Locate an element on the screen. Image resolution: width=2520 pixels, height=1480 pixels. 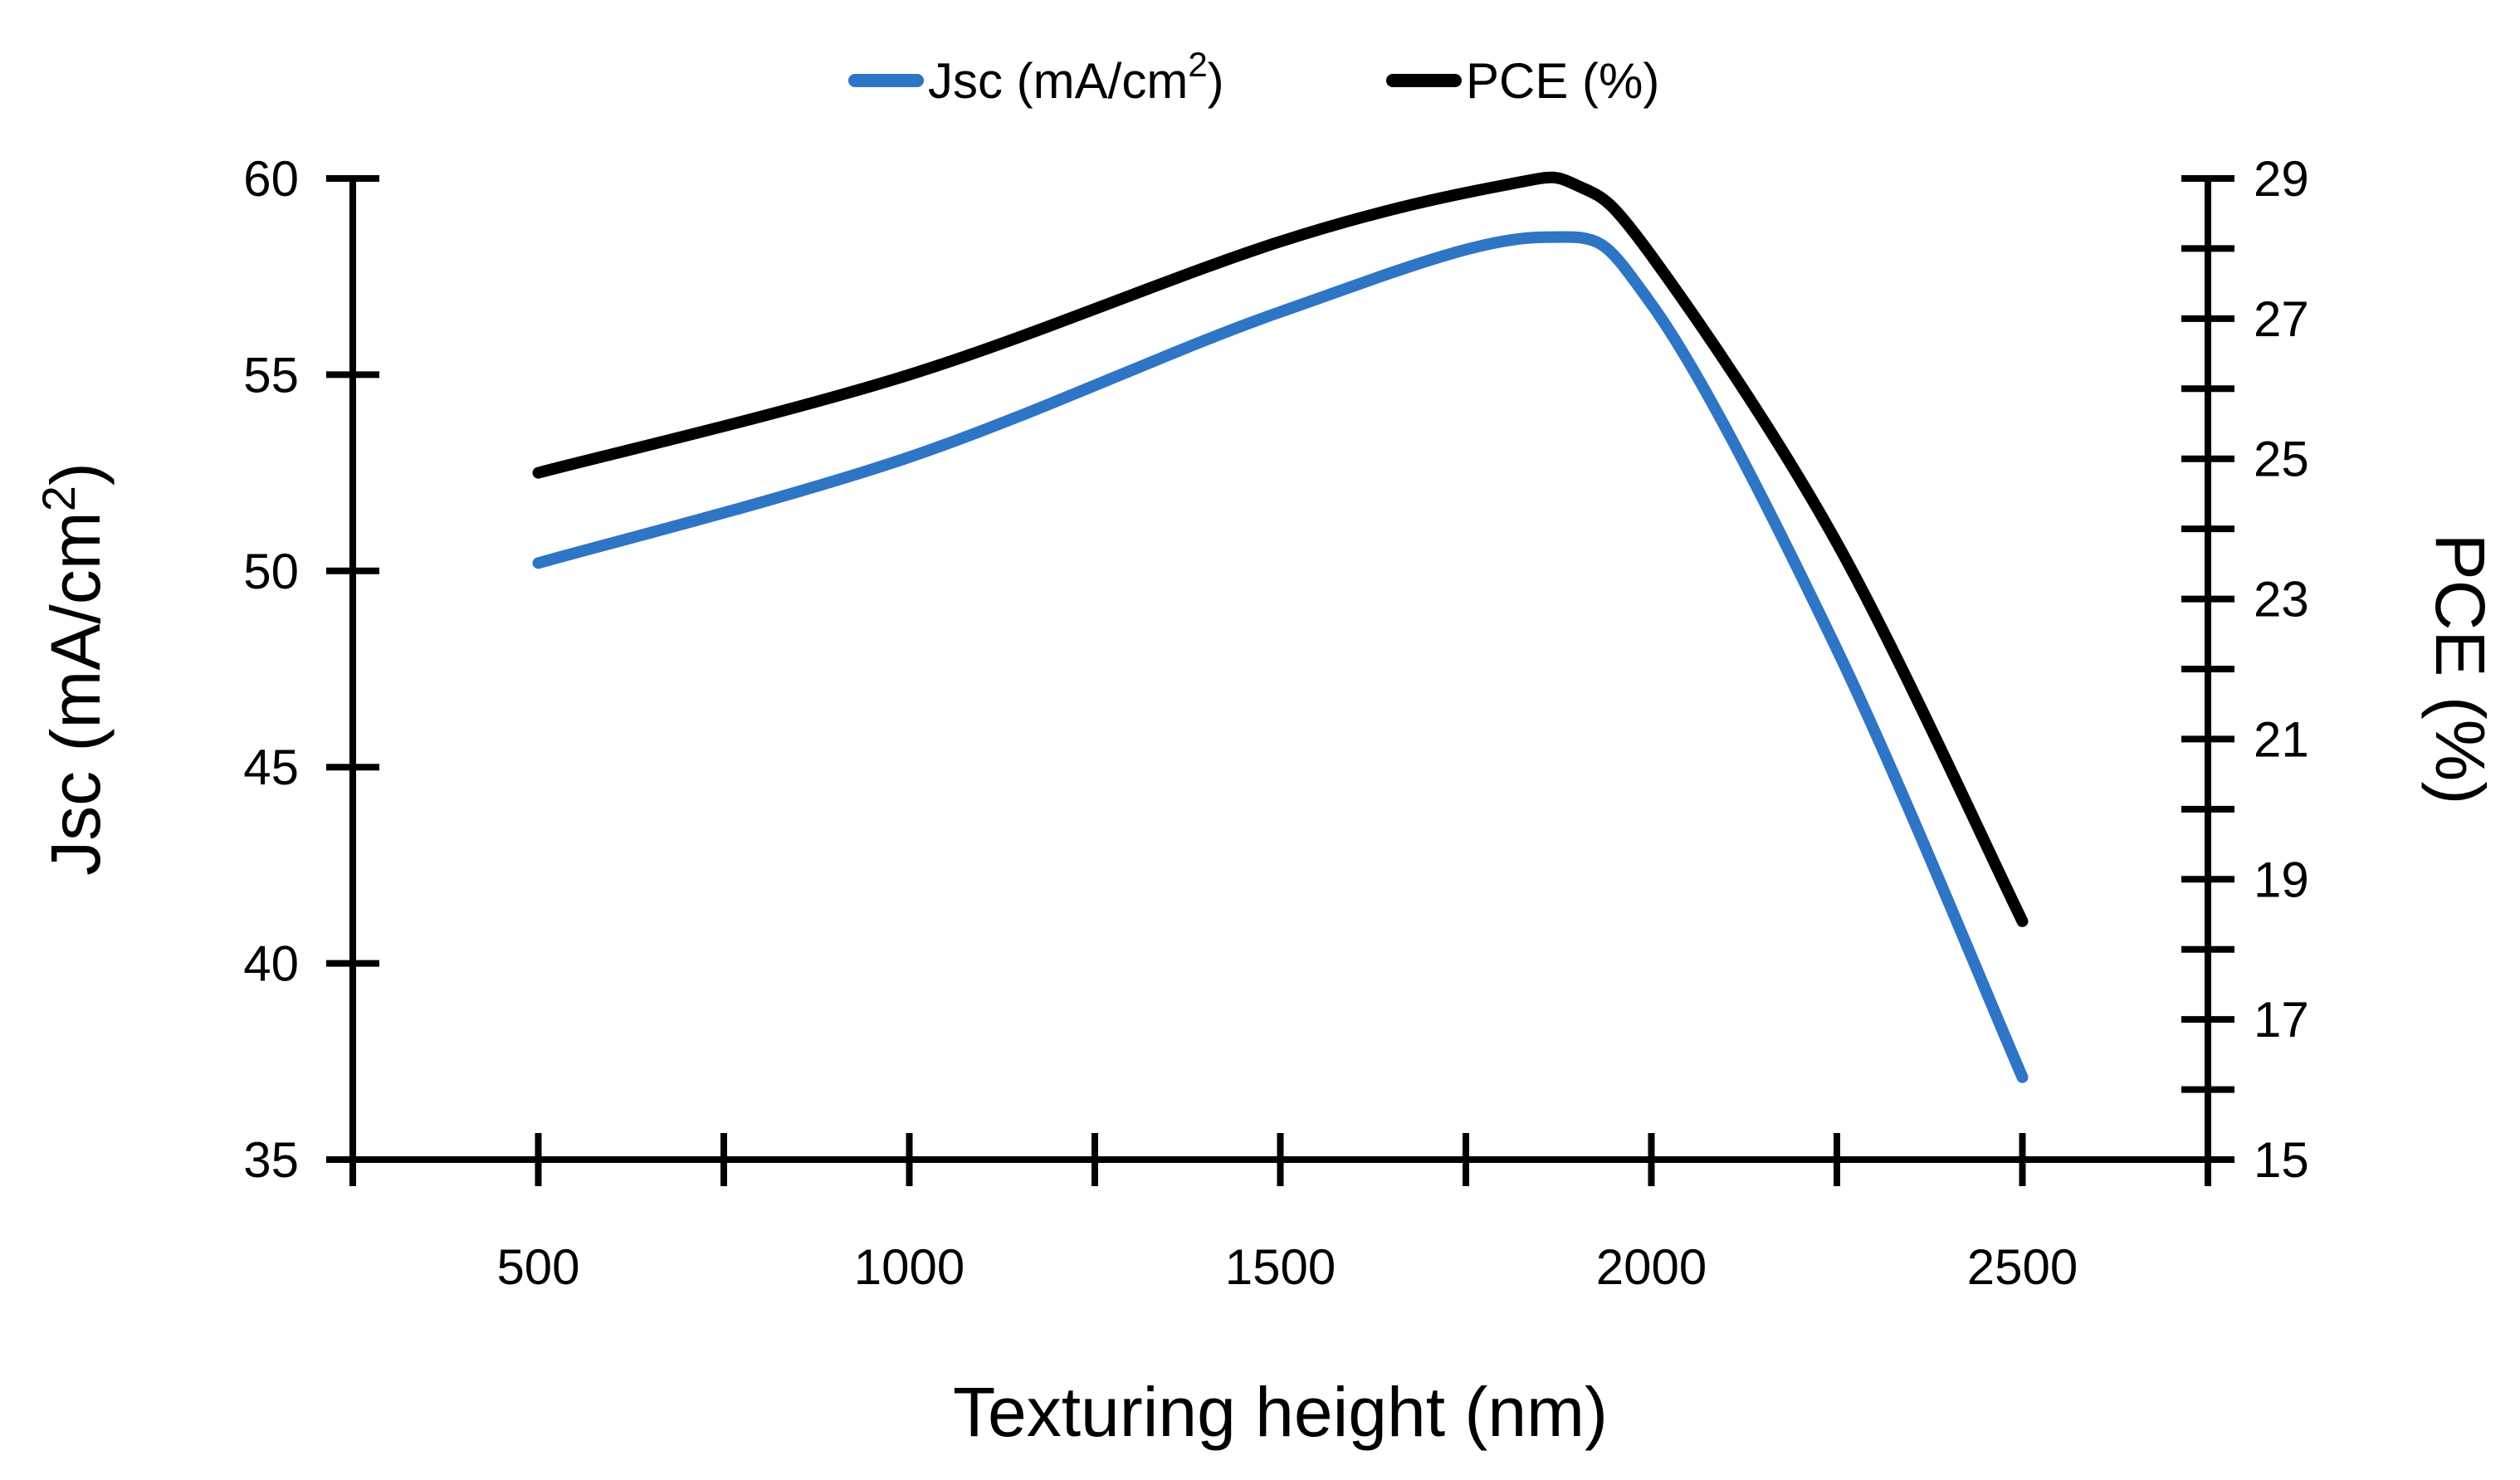
legend-label-pce: PCE (%) is located at coordinates (1562, 81).